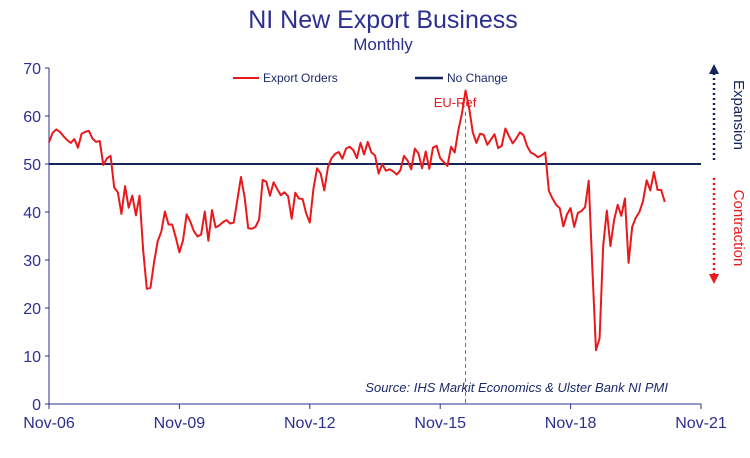 The height and width of the screenshot is (458, 750). Describe the element at coordinates (738, 228) in the screenshot. I see `contraction-label: Contraction` at that location.